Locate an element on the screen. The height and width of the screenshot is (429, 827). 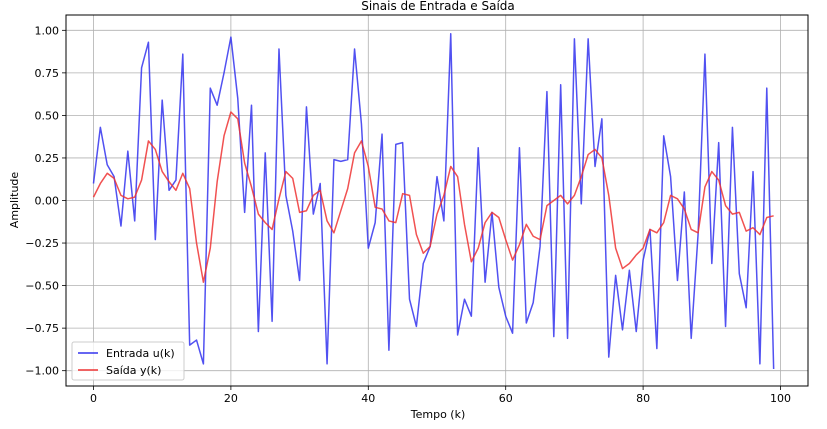
x-tick-label: 40 is located at coordinates (368, 398).